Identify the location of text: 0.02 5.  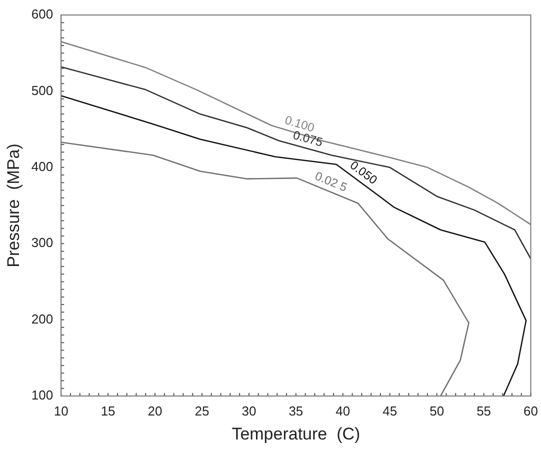
(331, 181).